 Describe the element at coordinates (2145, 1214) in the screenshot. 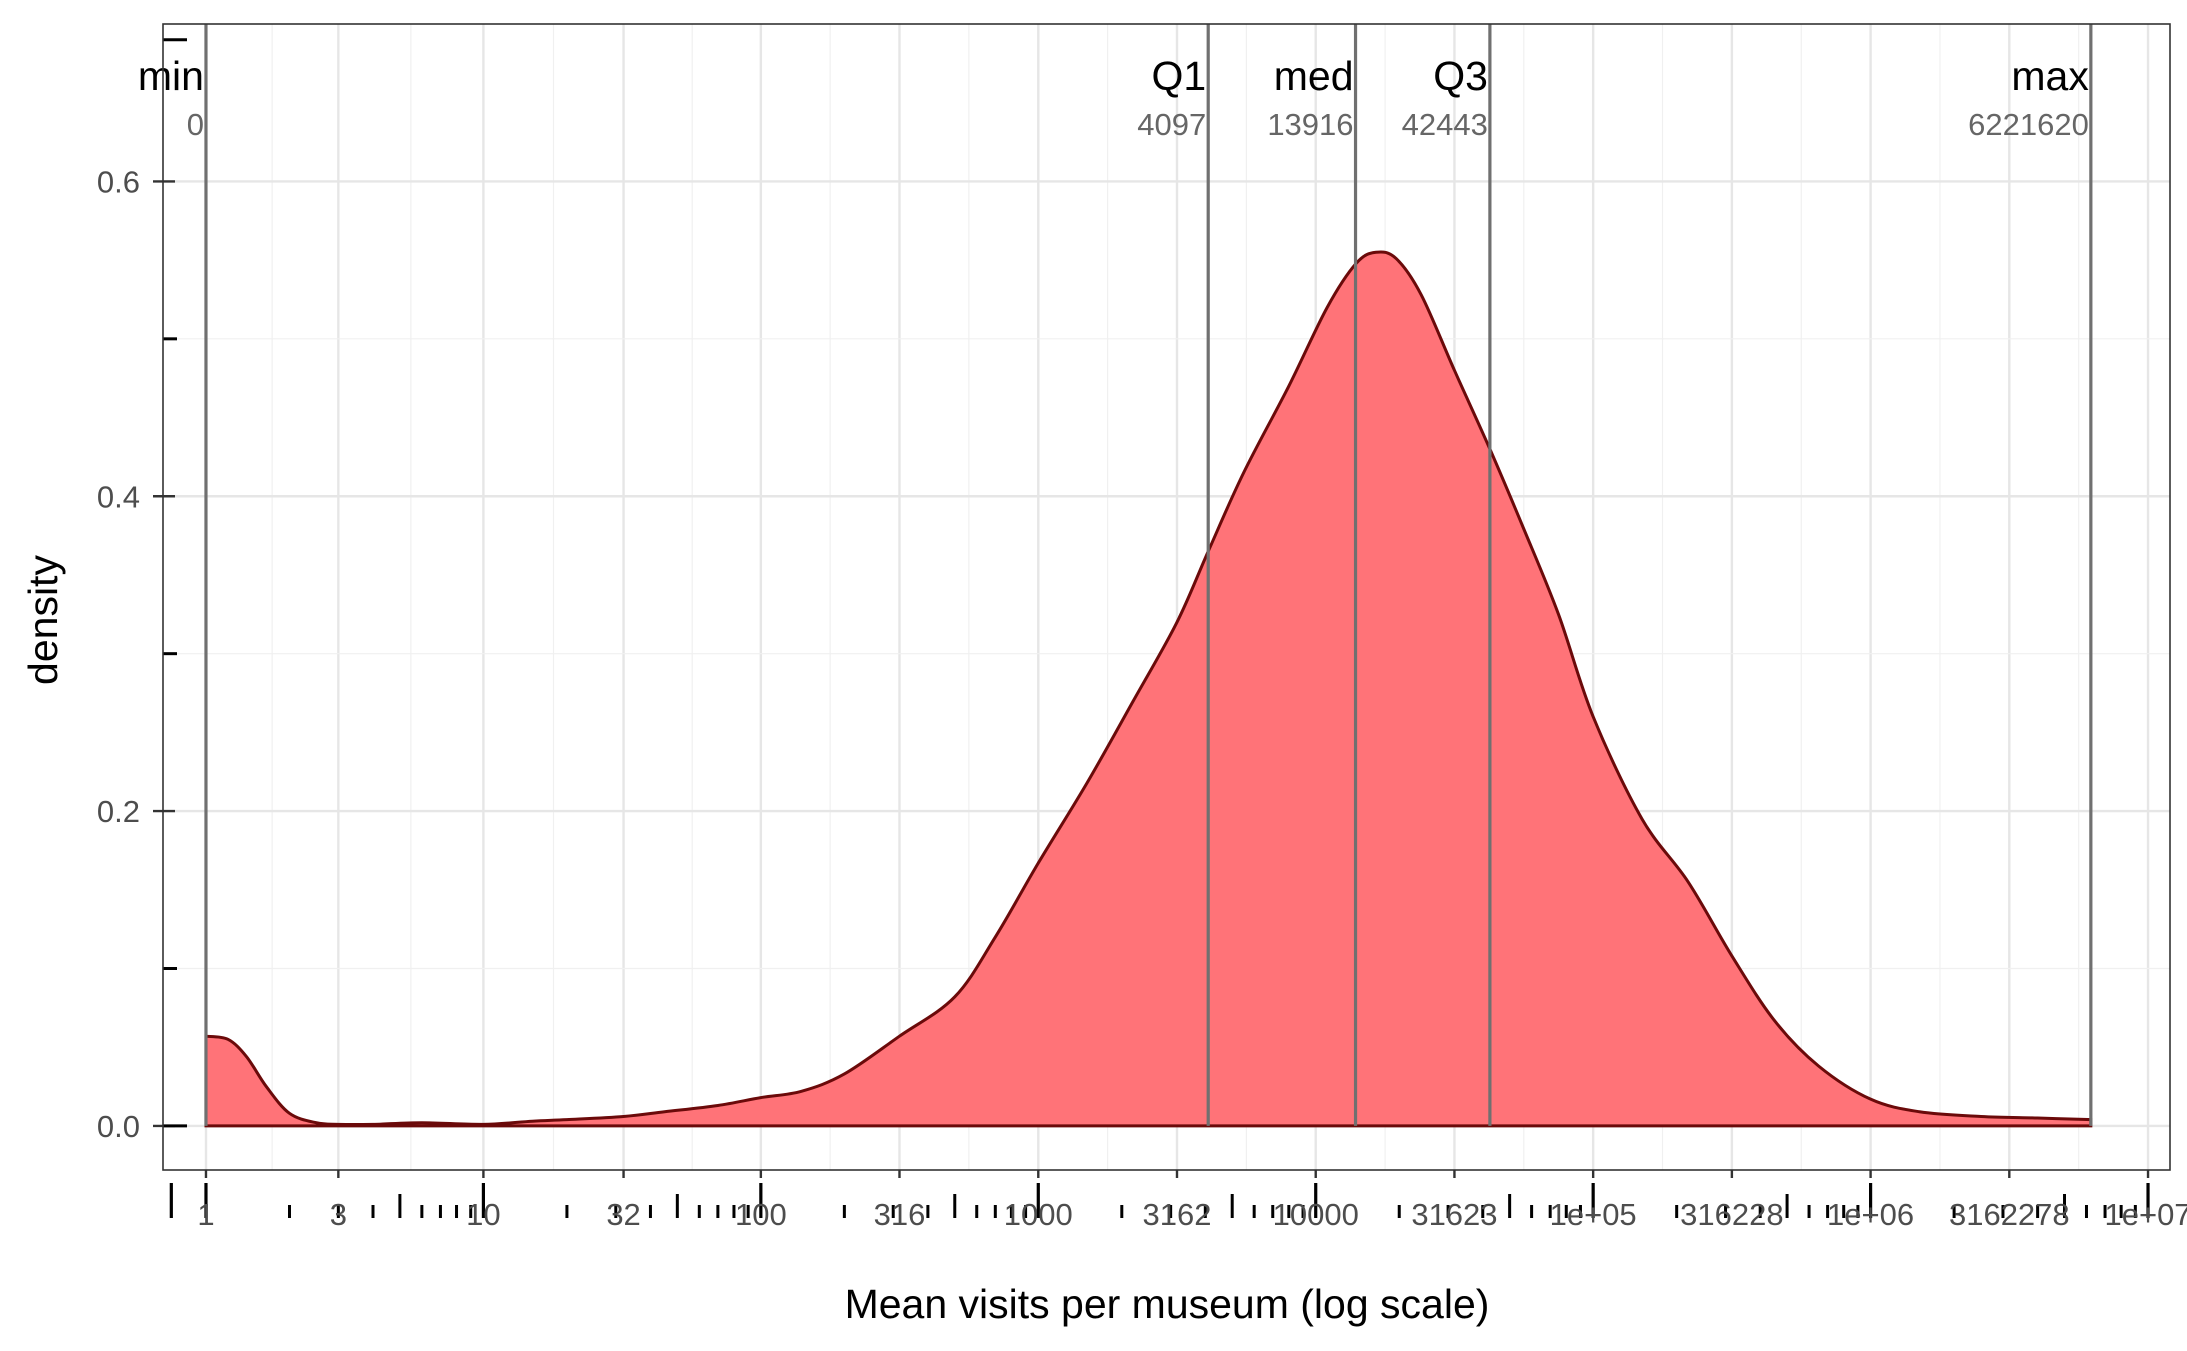

I see `x-tick-label-14: 1e+07` at that location.